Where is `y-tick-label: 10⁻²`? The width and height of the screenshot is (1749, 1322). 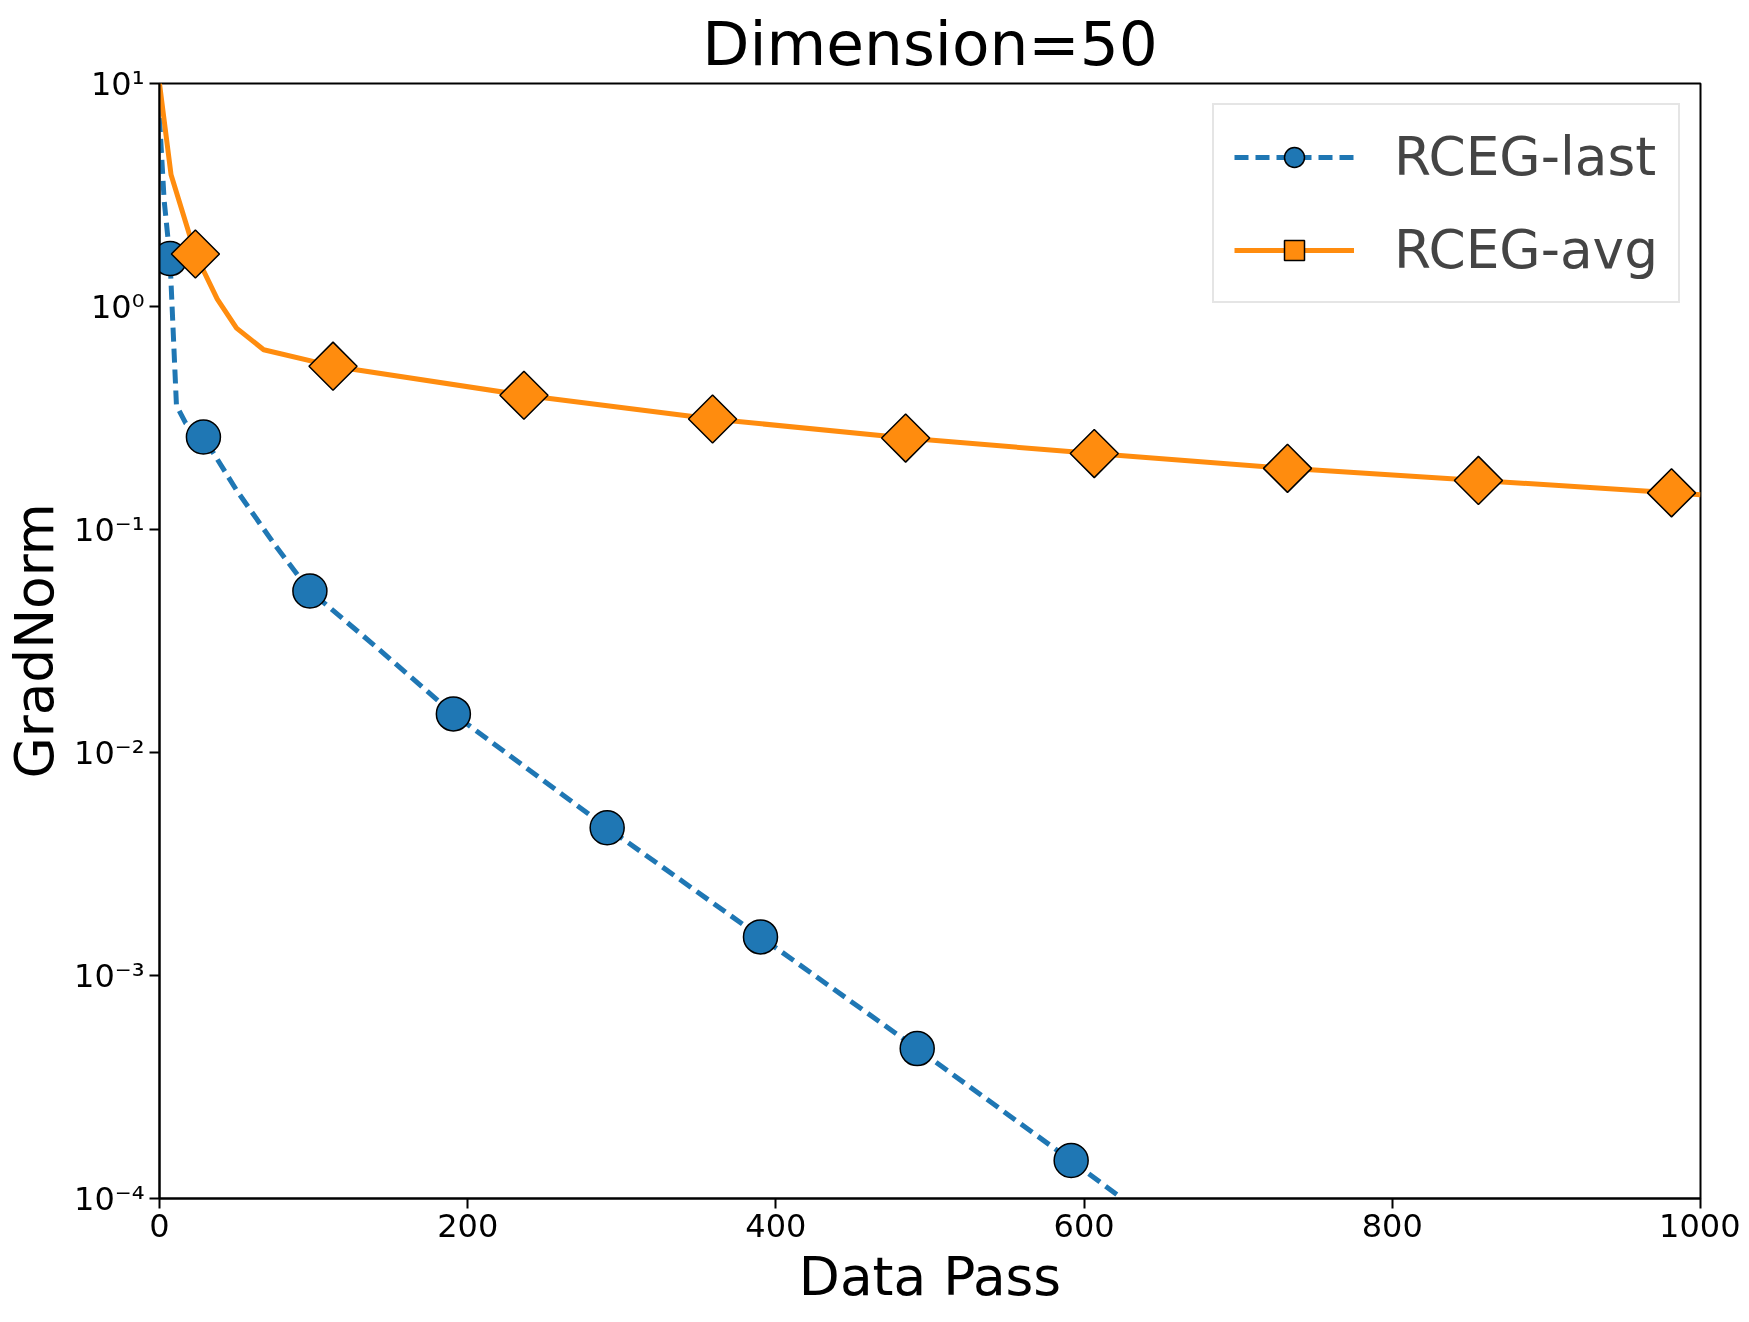
y-tick-label: 10⁻² is located at coordinates (109, 752).